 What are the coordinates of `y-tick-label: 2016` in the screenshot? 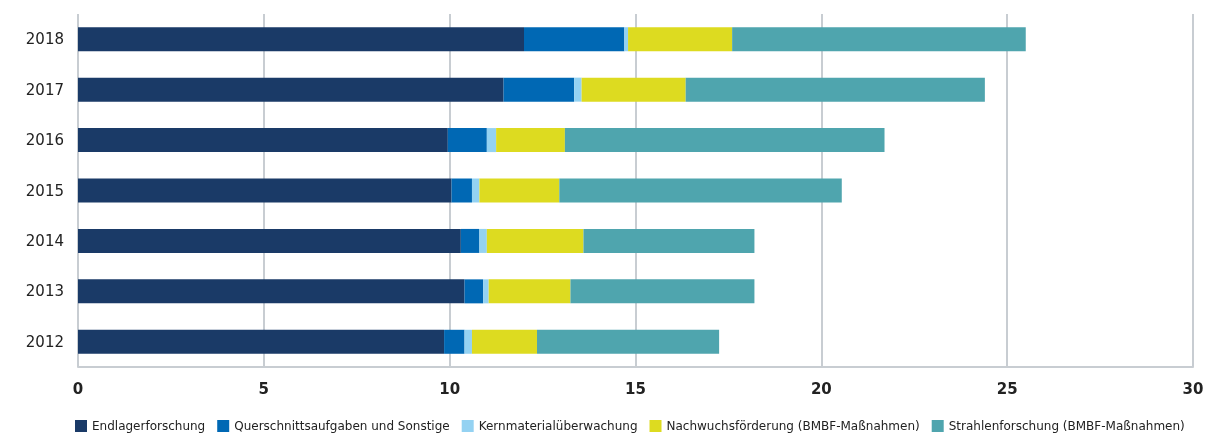 It's located at (44, 140).